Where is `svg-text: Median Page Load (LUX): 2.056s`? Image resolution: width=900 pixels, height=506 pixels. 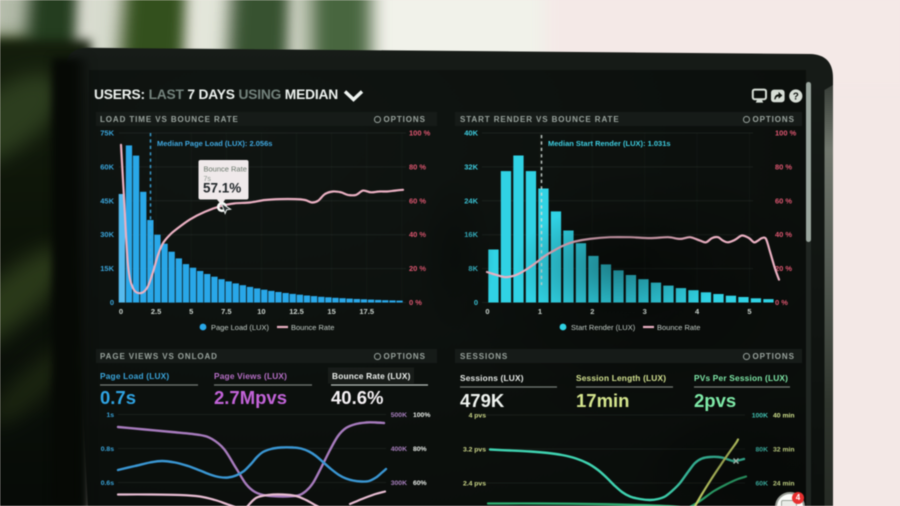
svg-text: Median Page Load (LUX): 2.056s is located at coordinates (214, 143).